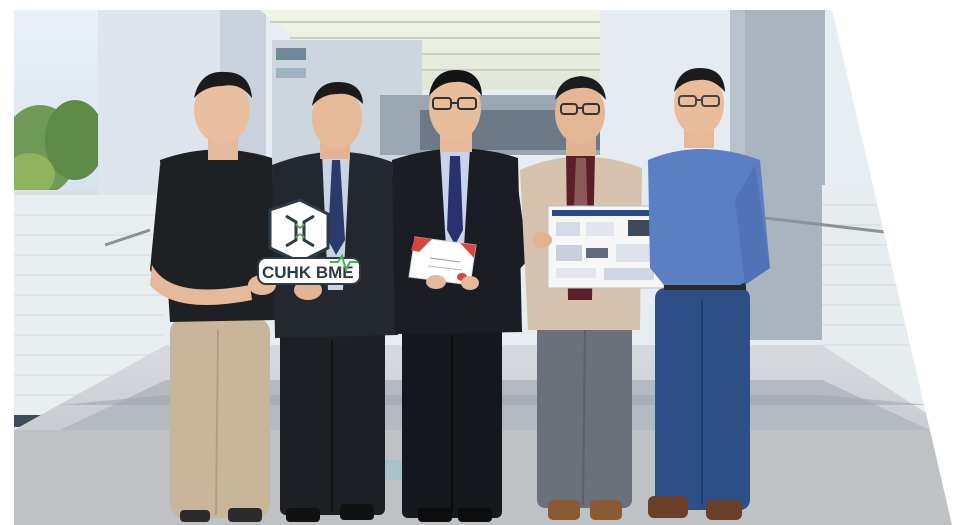 Image resolution: width=966 pixels, height=525 pixels. I want to click on certificate, so click(443, 263).